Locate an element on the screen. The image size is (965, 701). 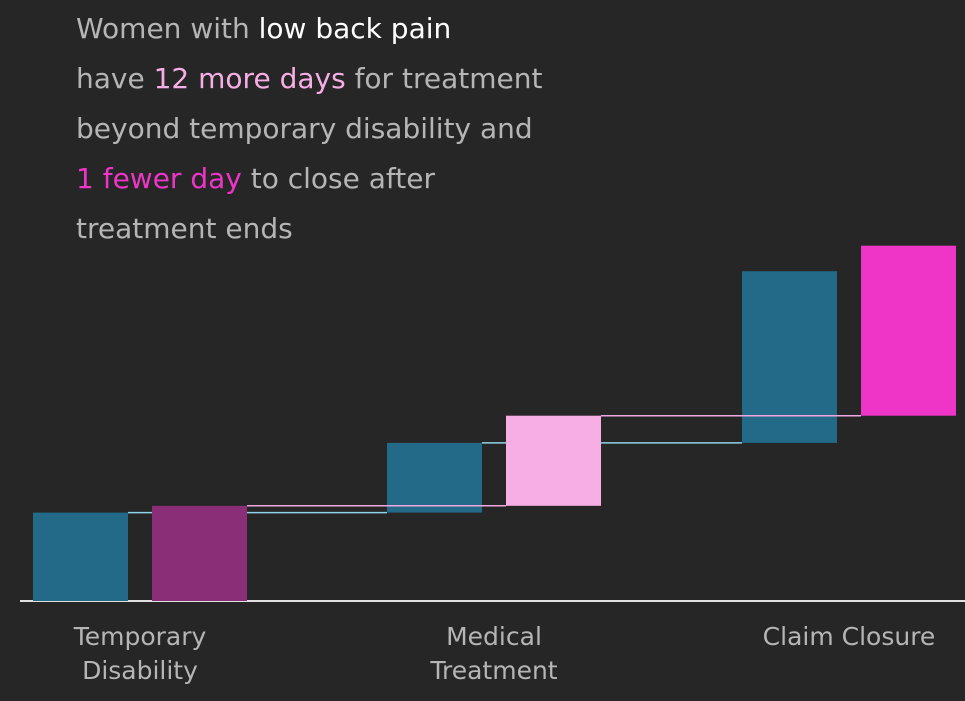
title-line: beyond temporary disability and is located at coordinates (309, 129).